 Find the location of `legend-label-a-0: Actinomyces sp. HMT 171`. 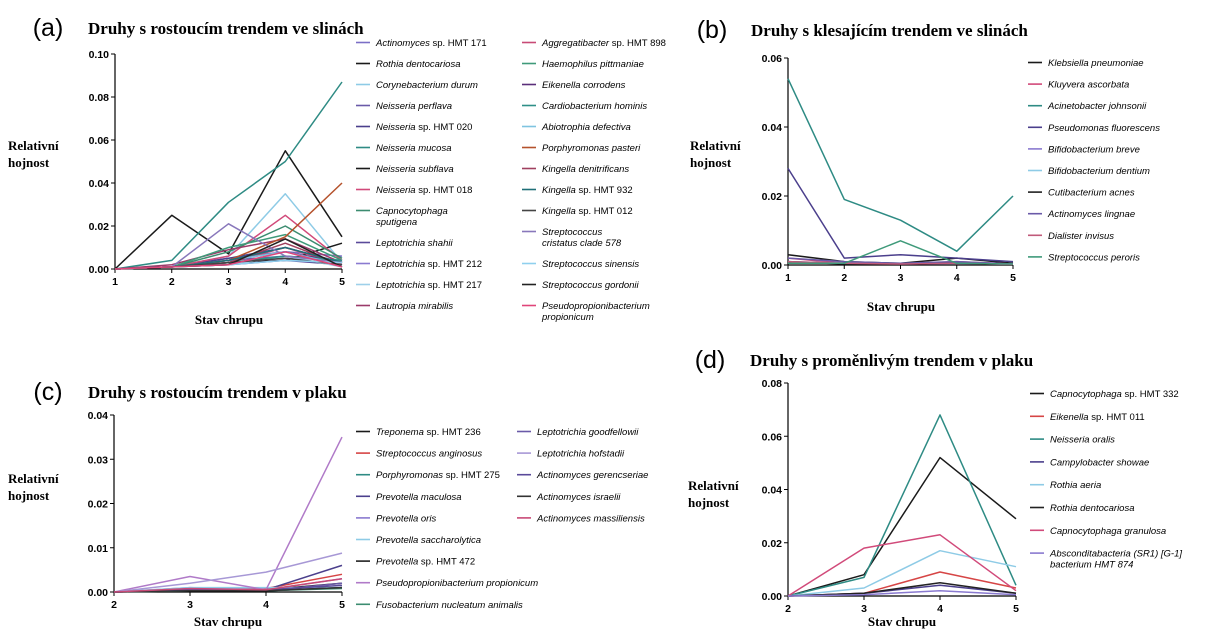

legend-label-a-0: Actinomyces sp. HMT 171 is located at coordinates (431, 43).